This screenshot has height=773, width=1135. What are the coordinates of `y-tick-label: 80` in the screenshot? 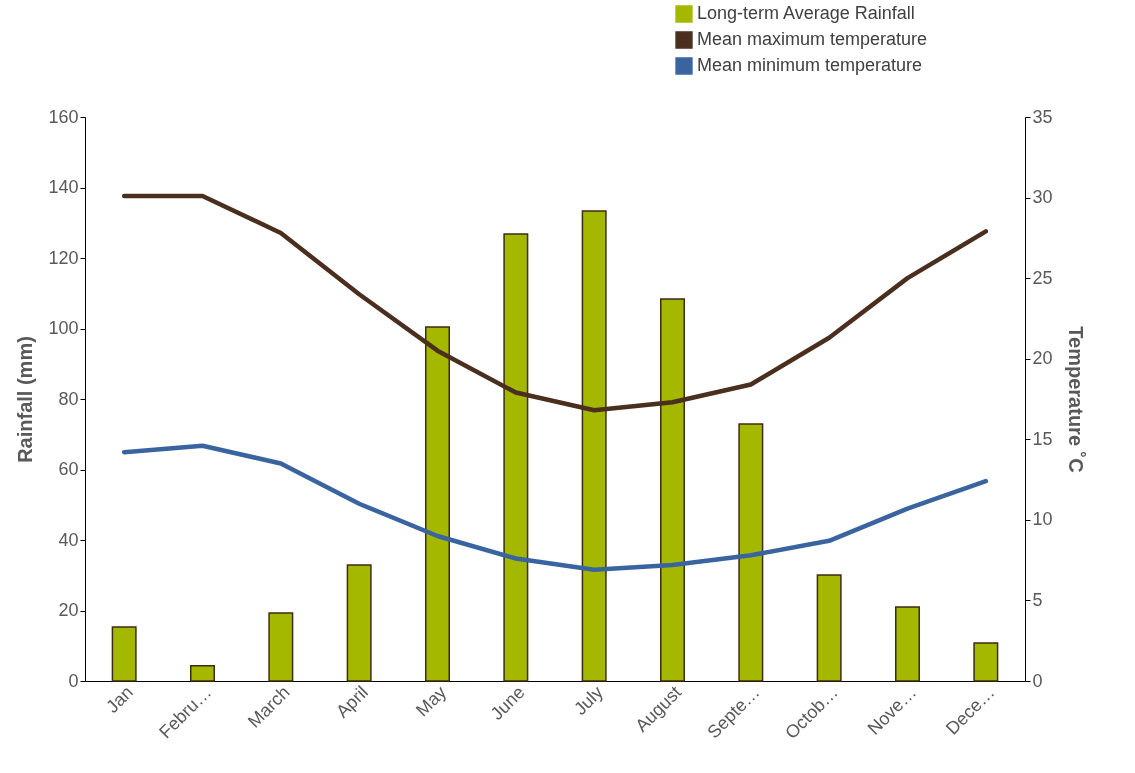 It's located at (68, 398).